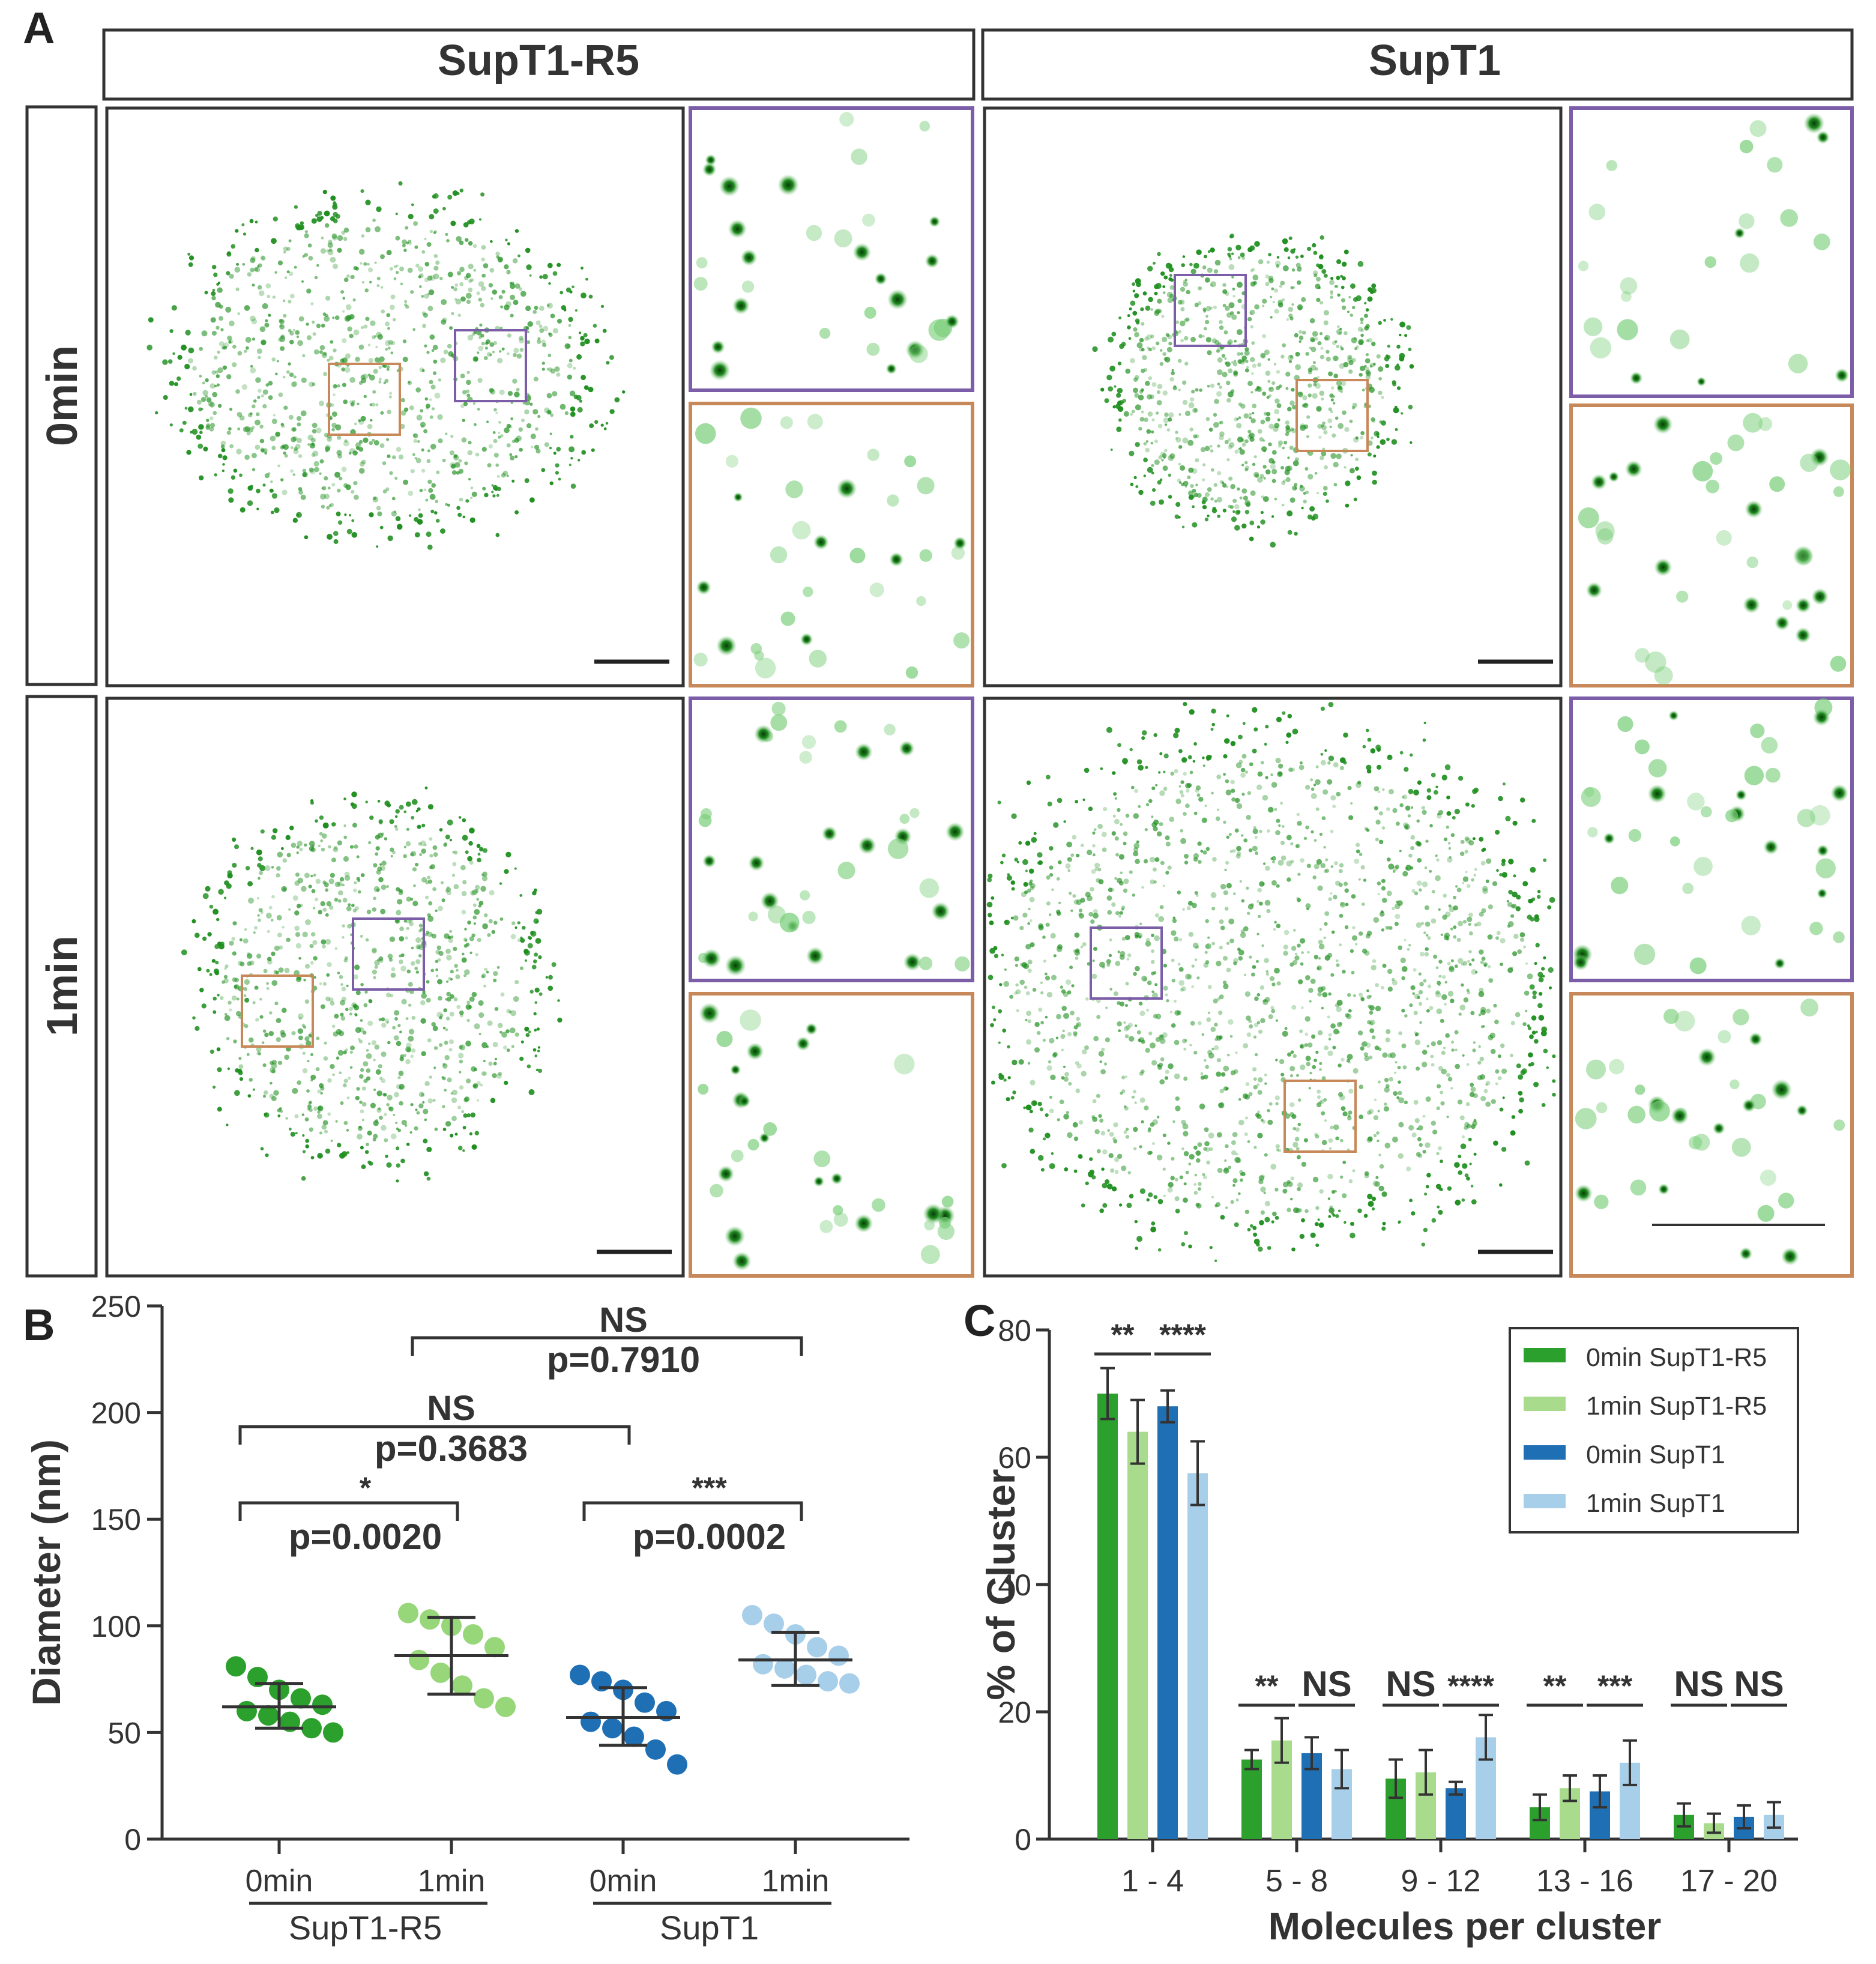 The height and width of the screenshot is (1964, 1876). I want to click on c-x-tick-label: 13 - 16, so click(1584, 1881).